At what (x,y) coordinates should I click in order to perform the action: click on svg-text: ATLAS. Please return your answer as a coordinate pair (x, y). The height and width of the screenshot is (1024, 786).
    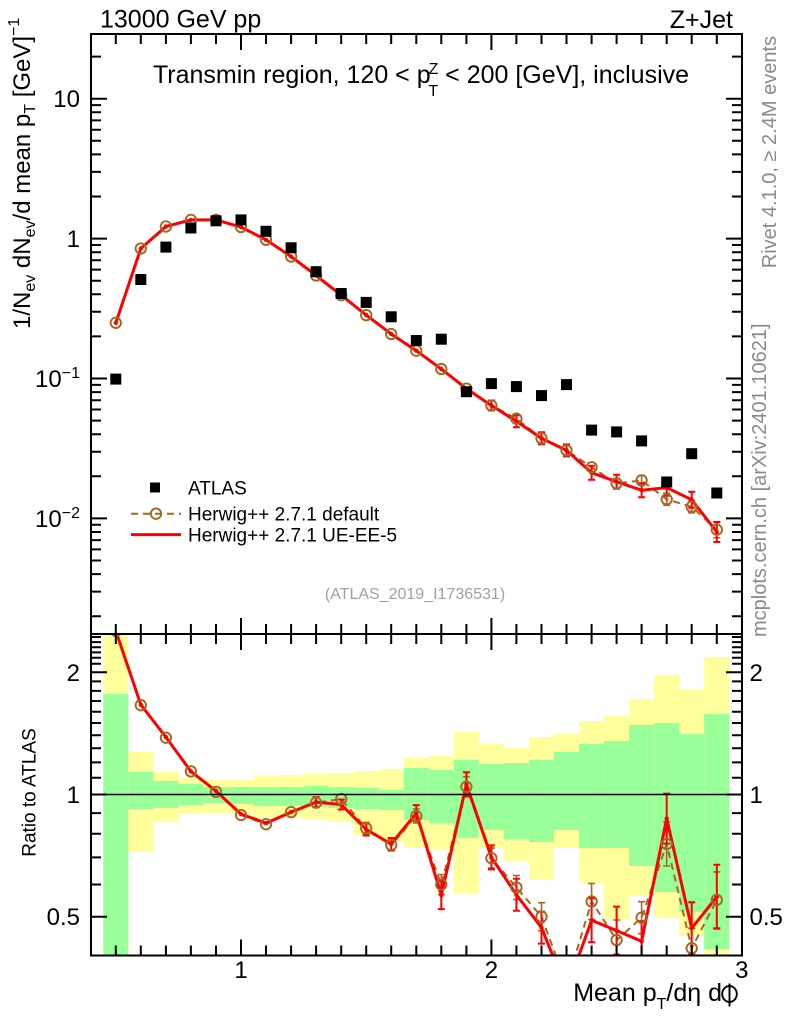
    Looking at the image, I should click on (217, 489).